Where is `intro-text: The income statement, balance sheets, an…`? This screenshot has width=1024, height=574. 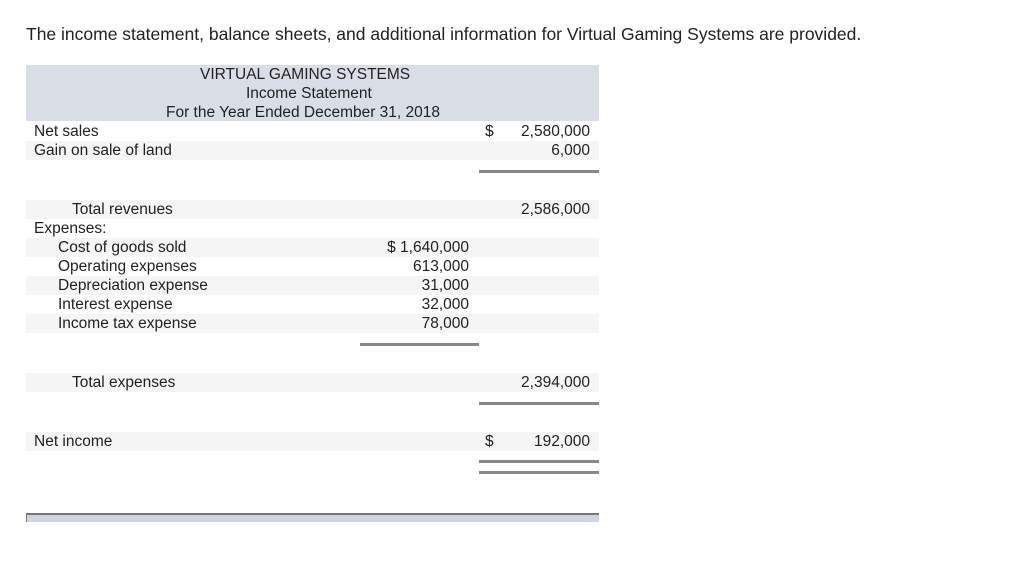 intro-text: The income statement, balance sheets, an… is located at coordinates (444, 34).